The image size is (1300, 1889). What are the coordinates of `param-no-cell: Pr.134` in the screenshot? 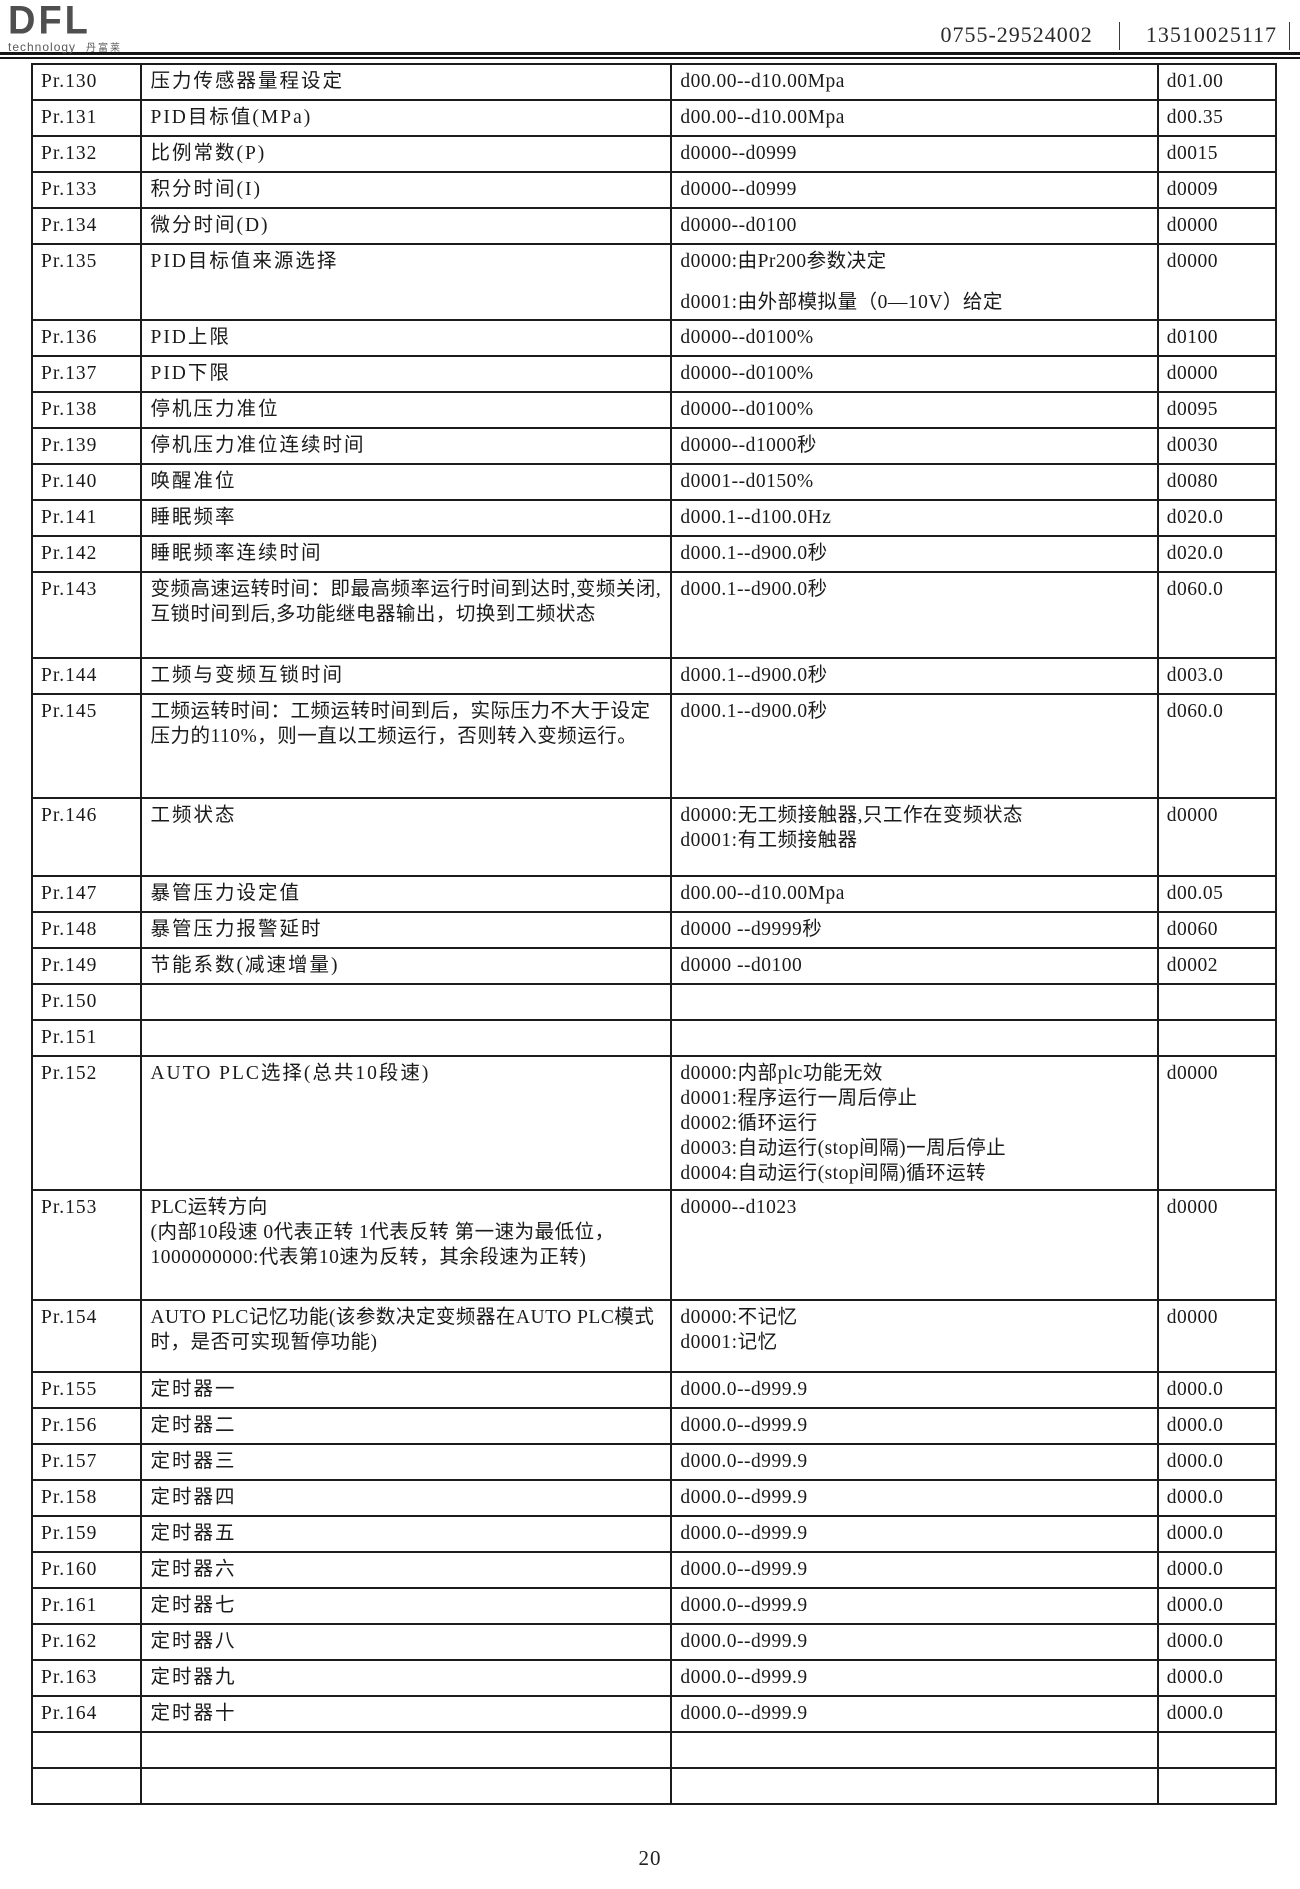 It's located at (86, 226).